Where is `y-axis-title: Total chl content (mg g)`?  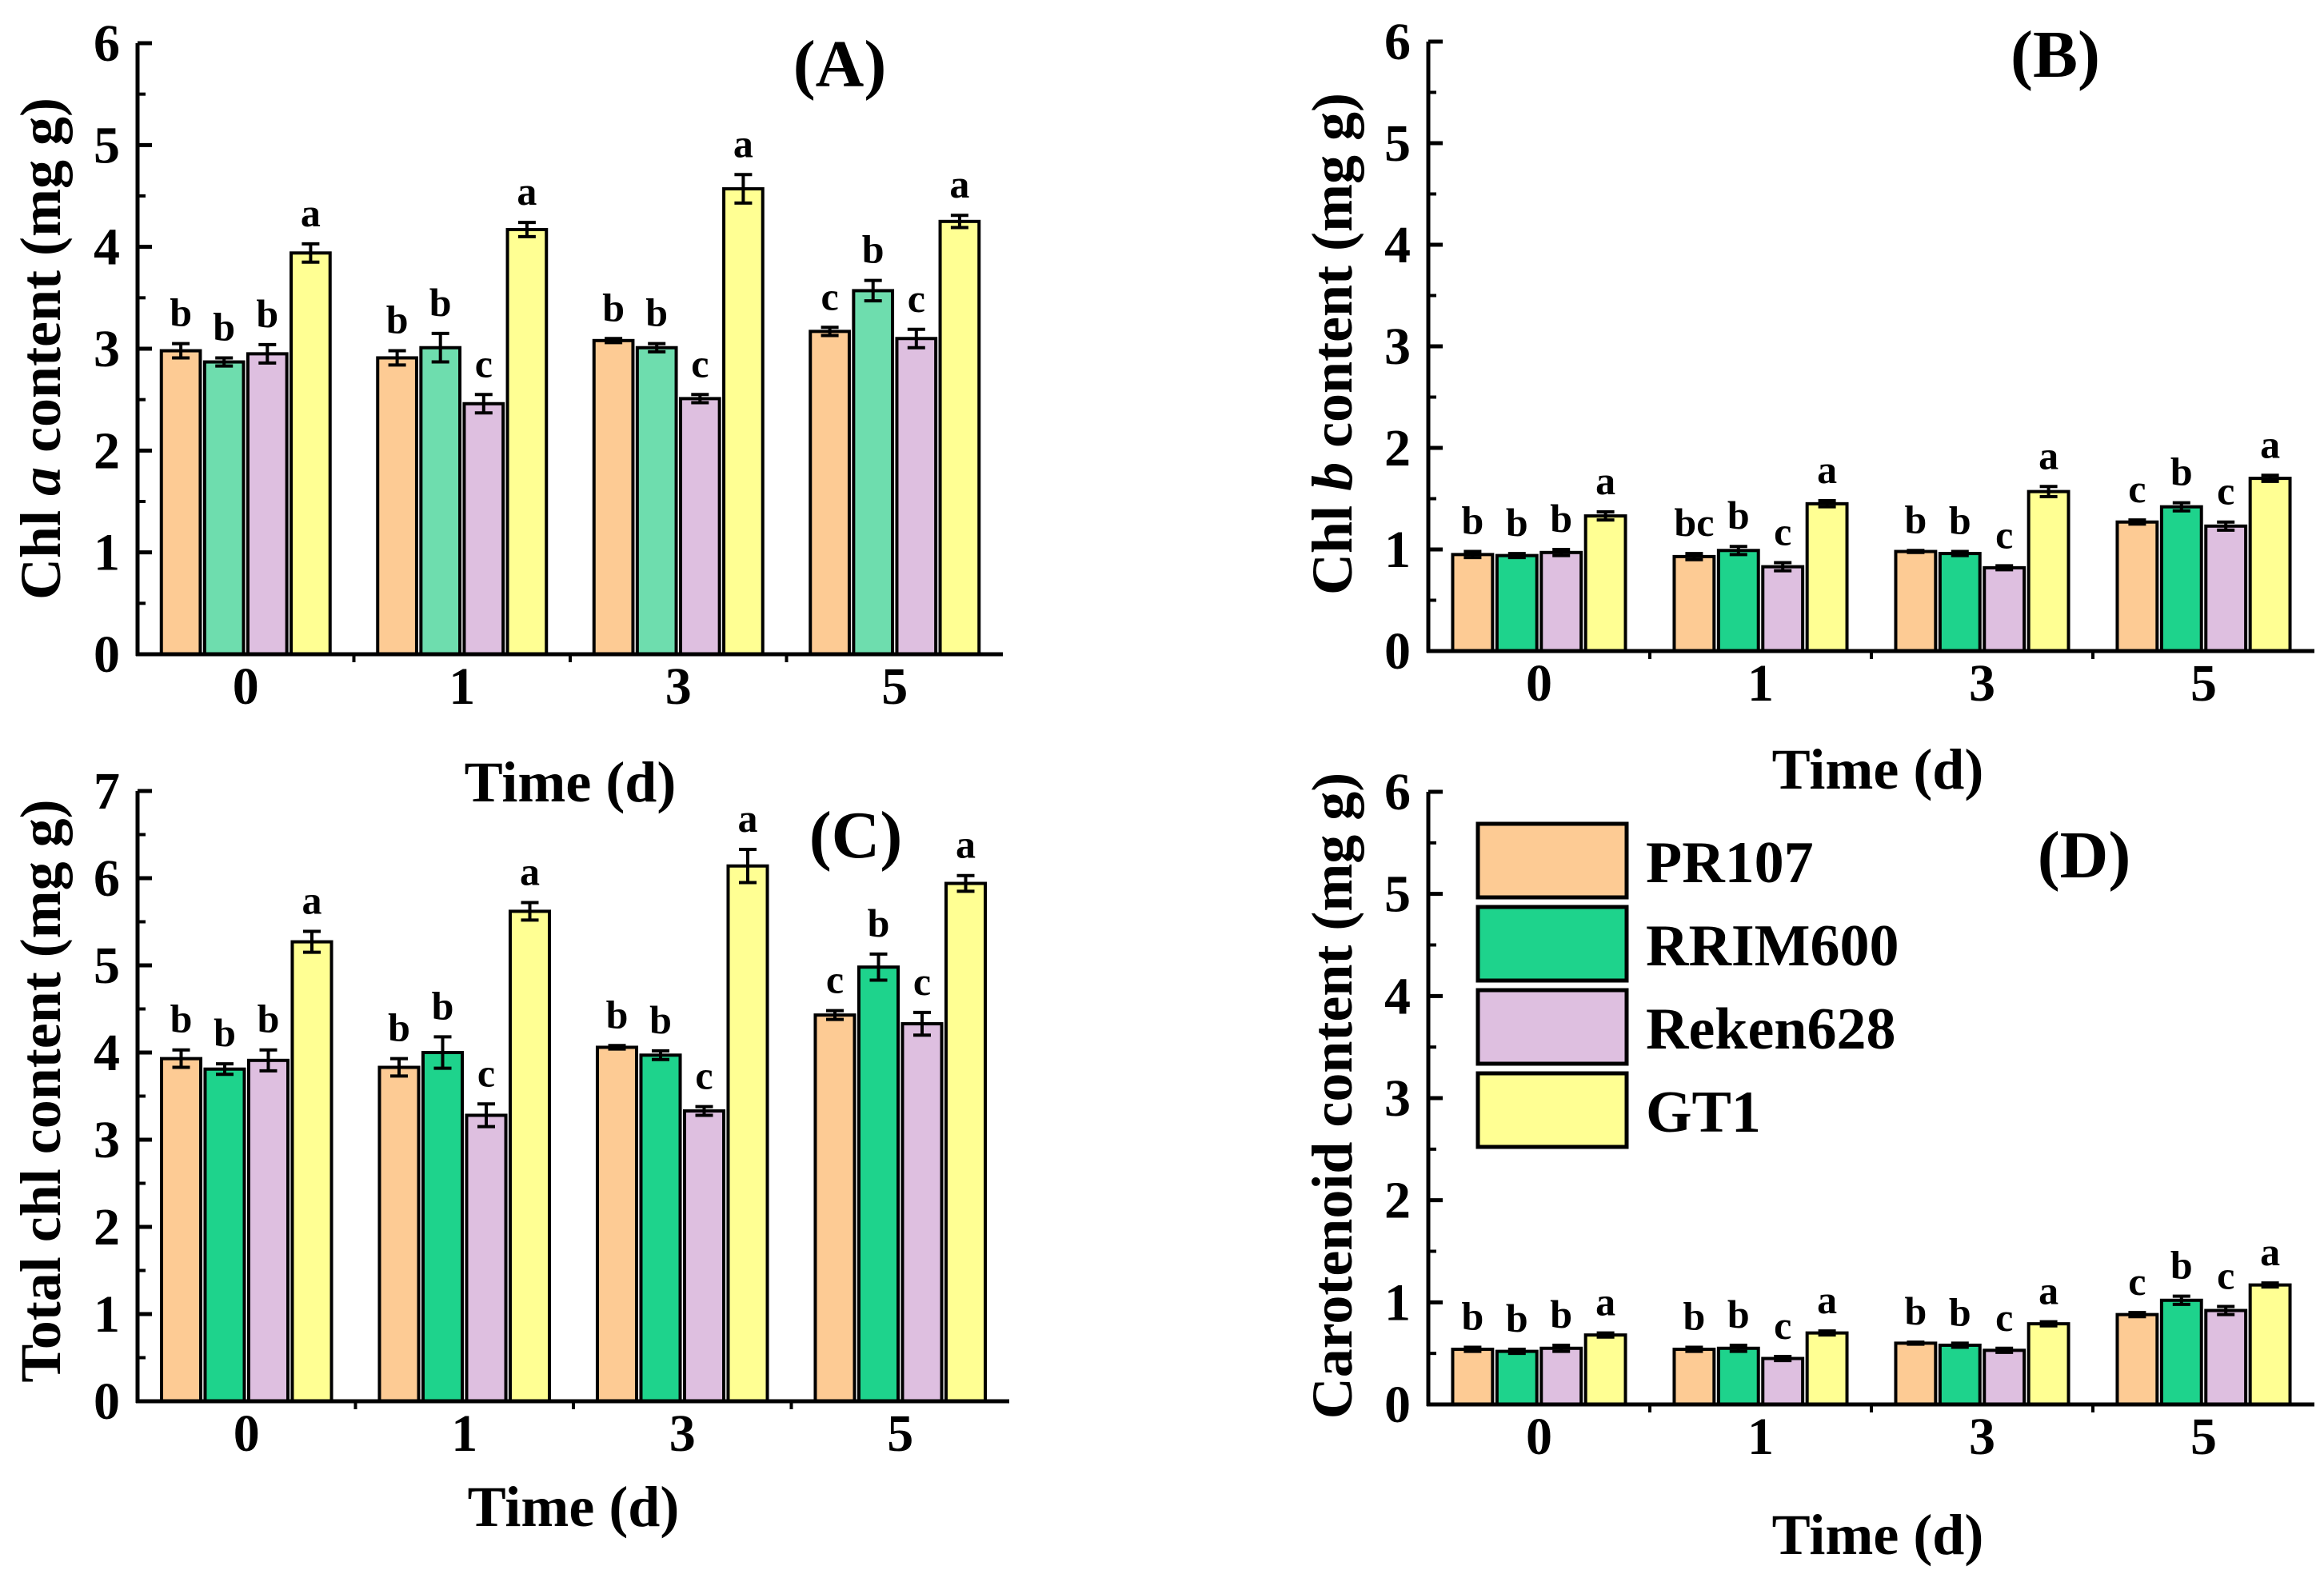 y-axis-title: Total chl content (mg g) is located at coordinates (41, 1091).